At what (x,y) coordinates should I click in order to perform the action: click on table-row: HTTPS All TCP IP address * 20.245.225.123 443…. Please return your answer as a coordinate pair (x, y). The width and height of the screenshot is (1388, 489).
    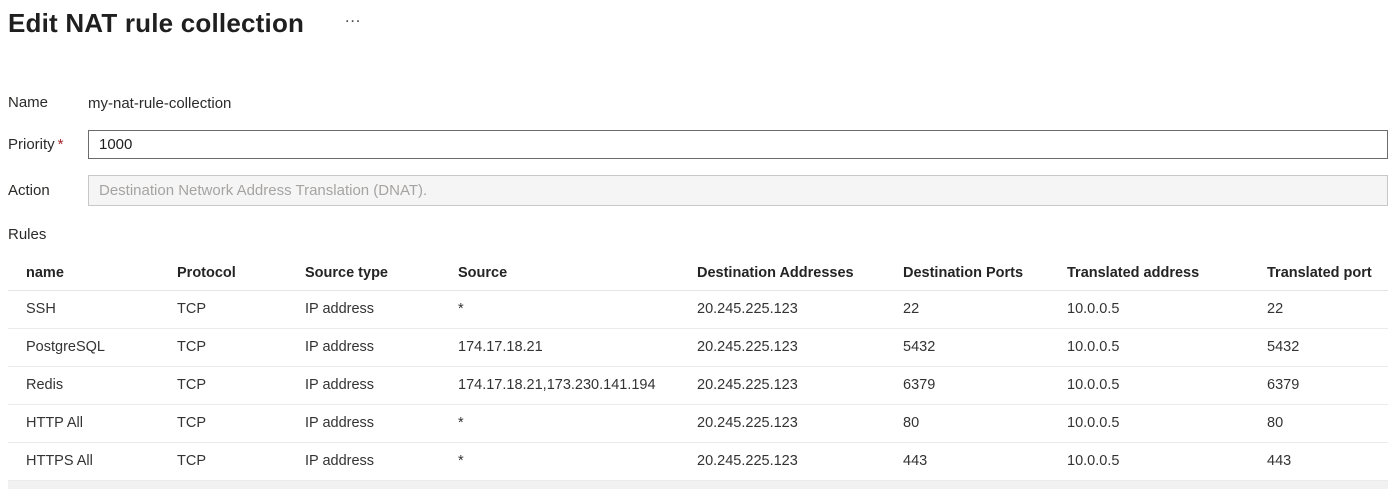
    Looking at the image, I should click on (698, 461).